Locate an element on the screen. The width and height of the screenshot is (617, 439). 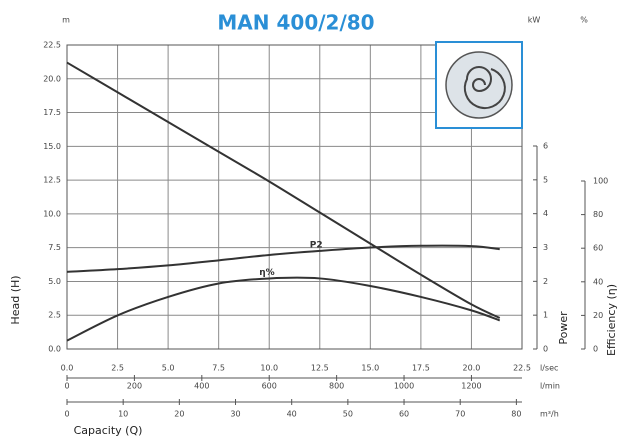
x-tick-label: 22.5 is located at coordinates (522, 368).